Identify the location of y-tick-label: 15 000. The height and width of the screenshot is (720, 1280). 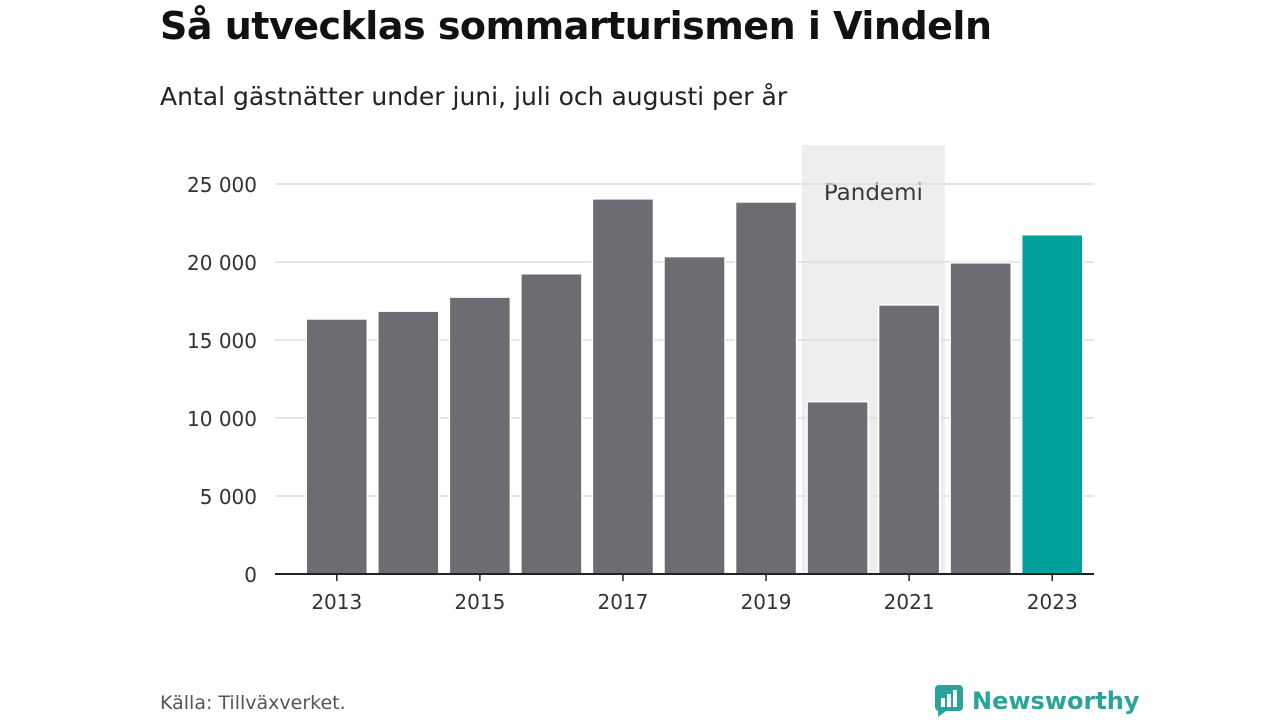
(222, 341).